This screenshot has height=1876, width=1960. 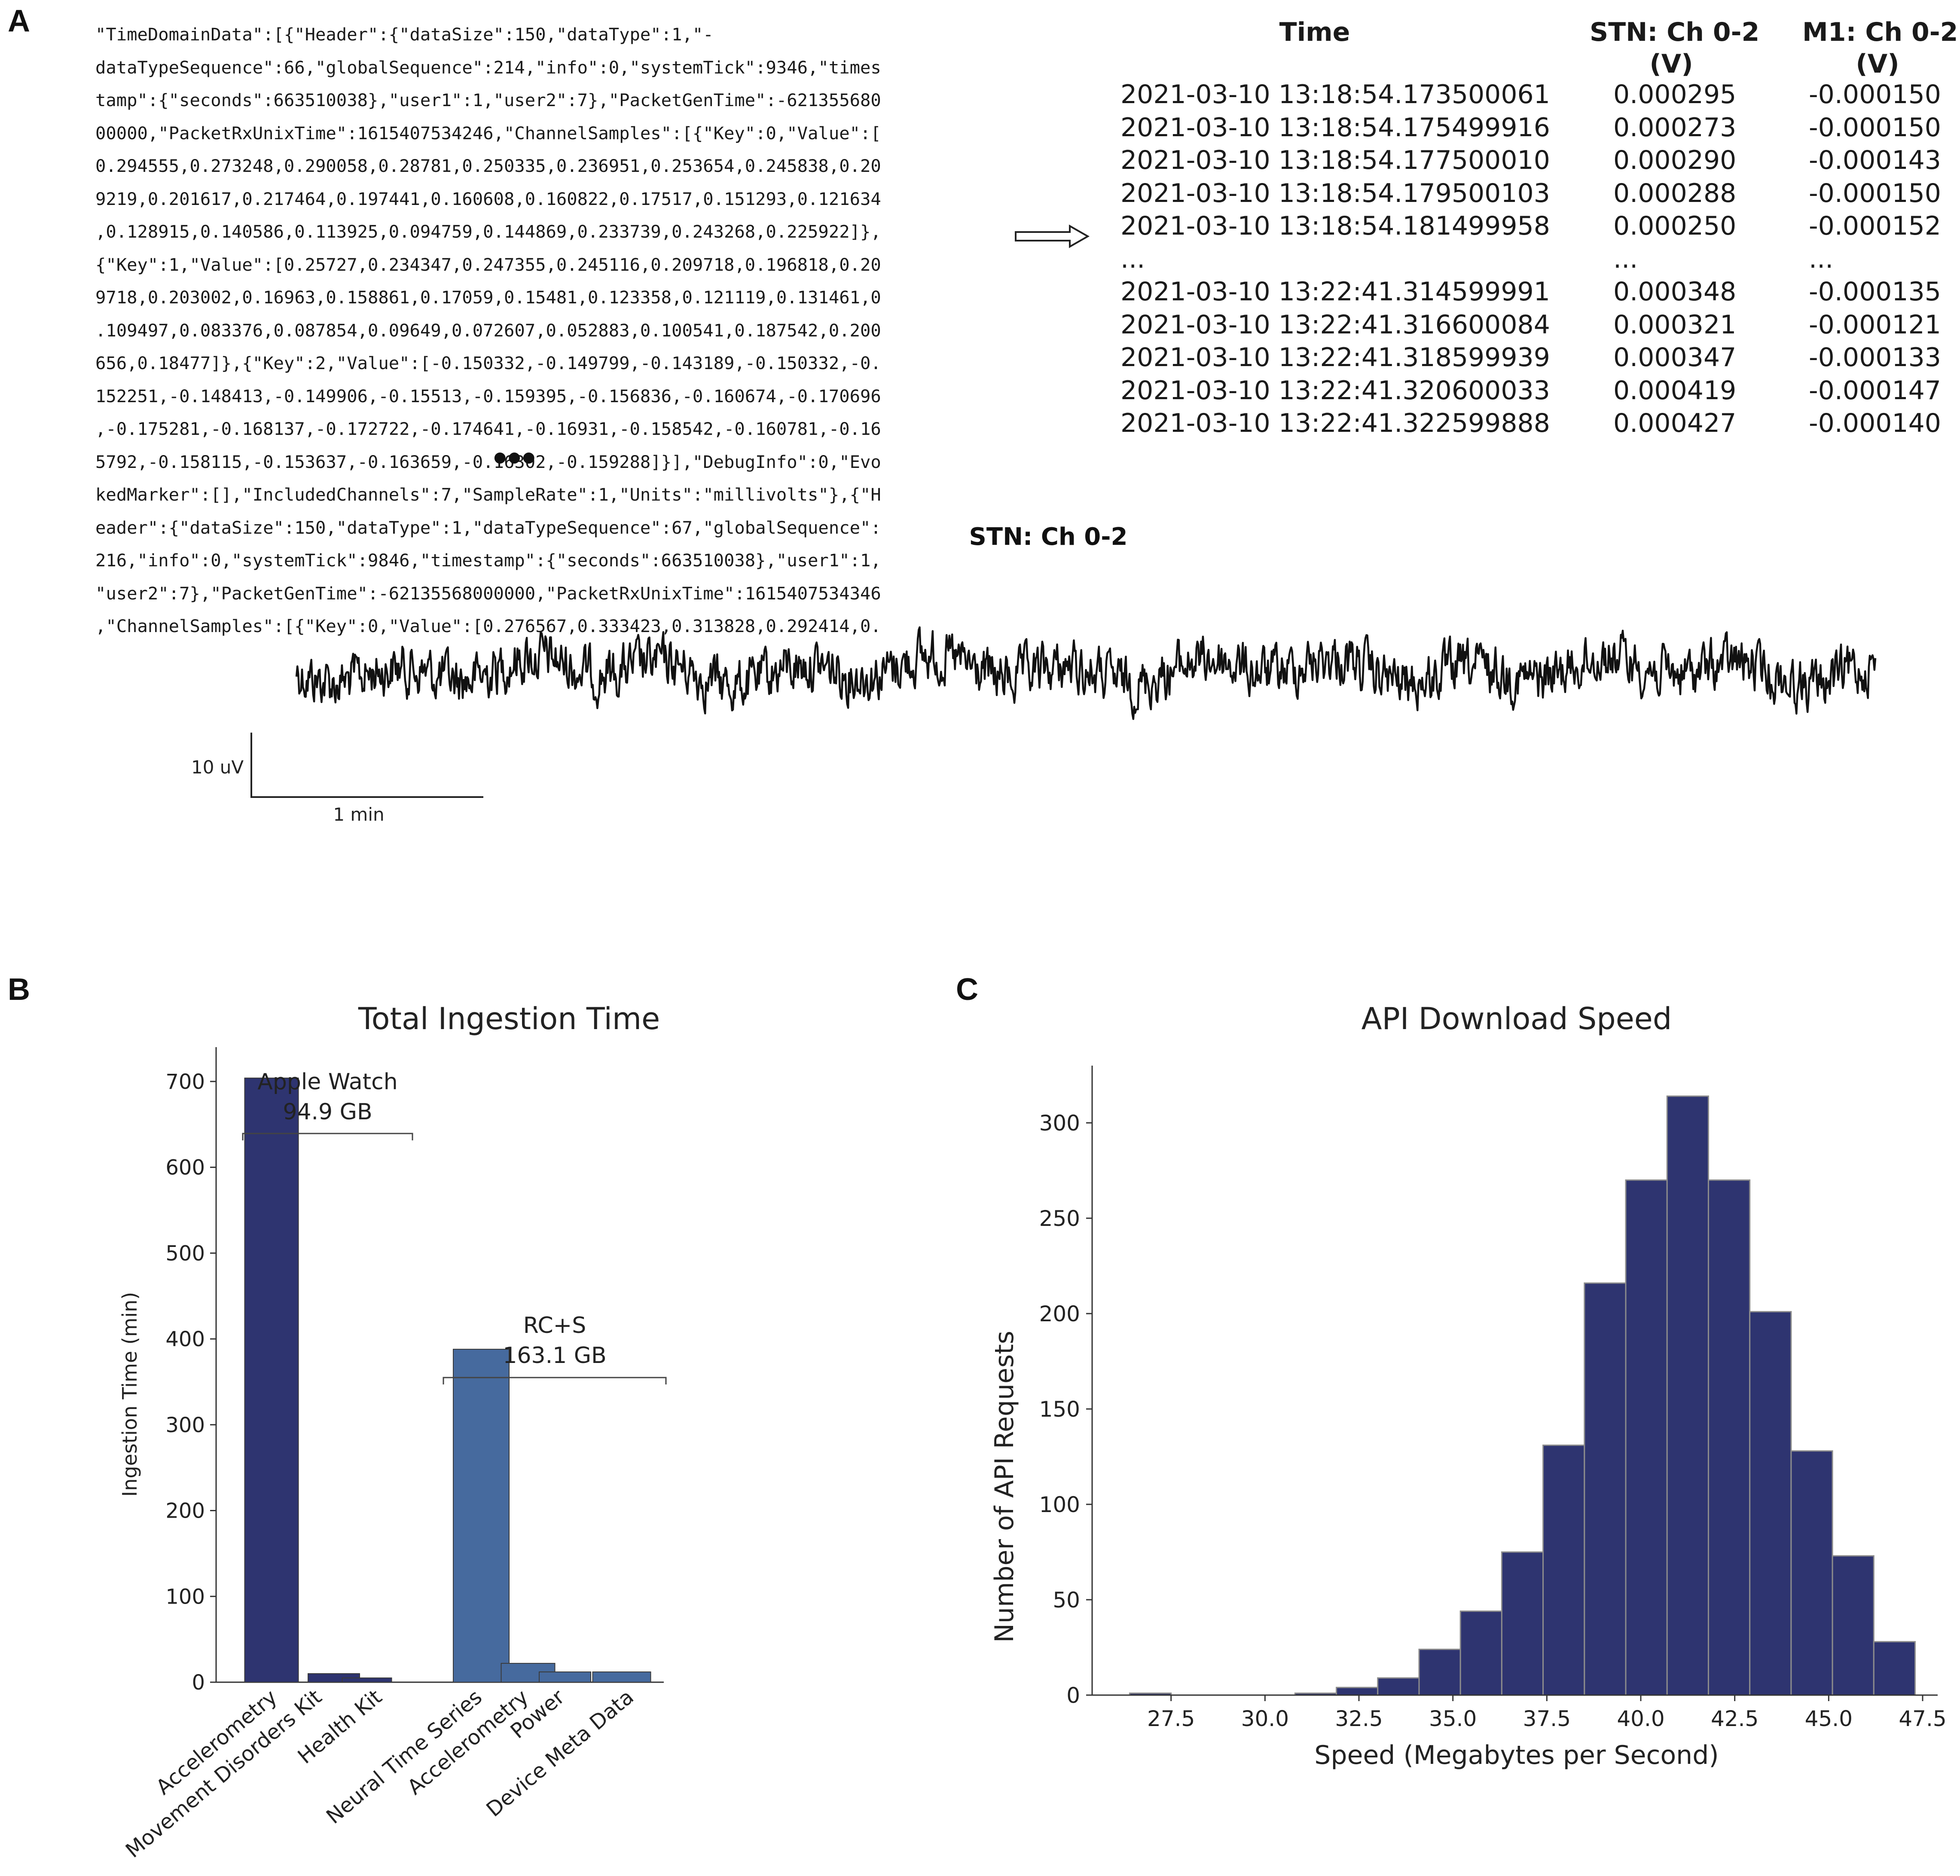 What do you see at coordinates (1335, 292) in the screenshot?
I see `table-cell-time: 2021-03-10 13:22:41.314599991` at bounding box center [1335, 292].